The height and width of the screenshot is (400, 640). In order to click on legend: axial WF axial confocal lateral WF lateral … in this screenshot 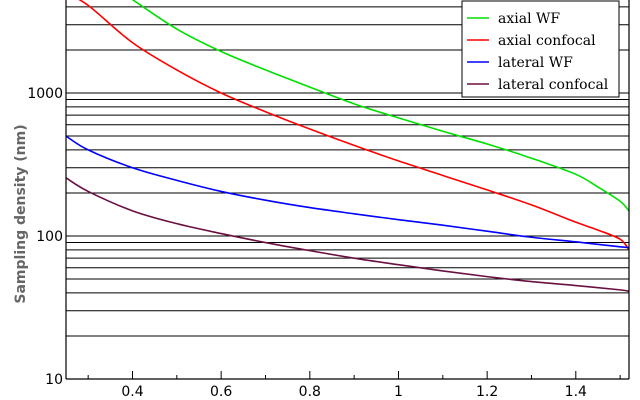, I will do `click(540, 49)`.